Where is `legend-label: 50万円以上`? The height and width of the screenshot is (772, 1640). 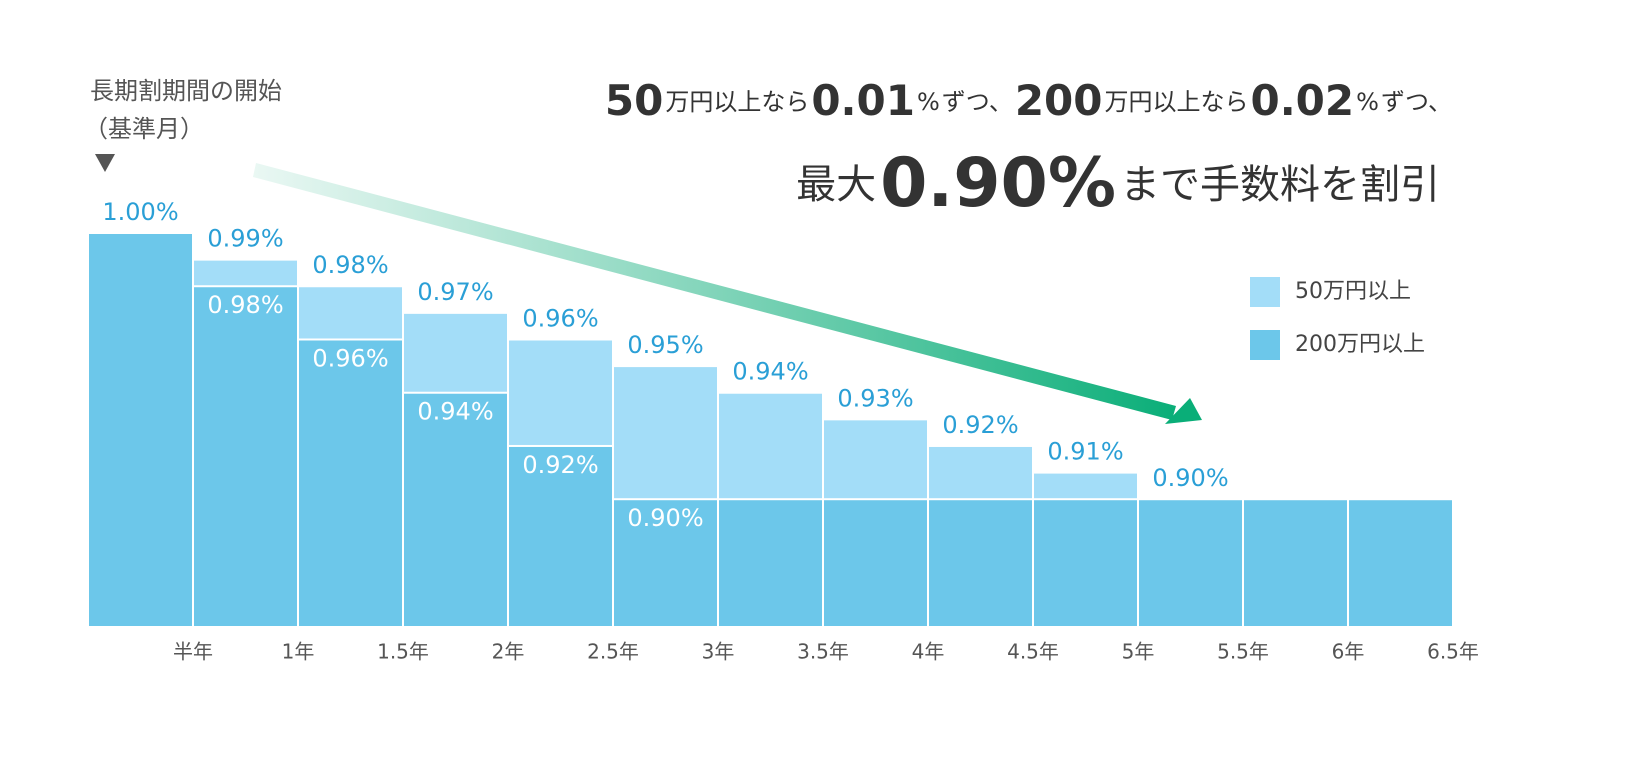 legend-label: 50万円以上 is located at coordinates (1353, 291).